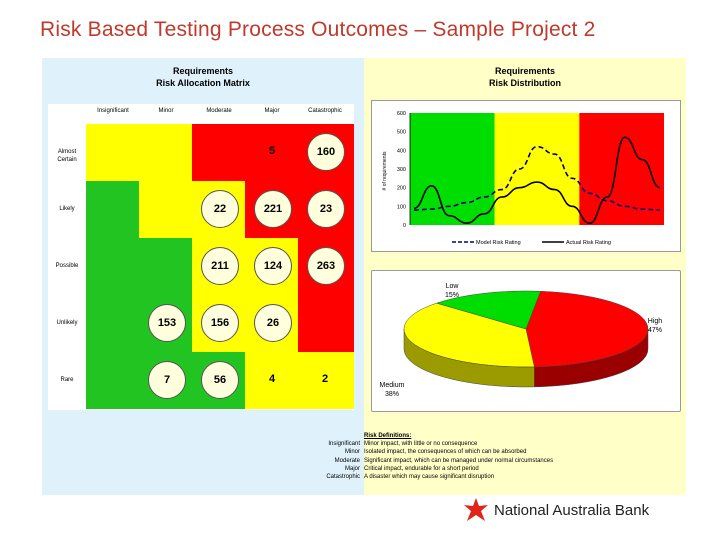  Describe the element at coordinates (347, 460) in the screenshot. I see `definition-term: Moderate` at that location.